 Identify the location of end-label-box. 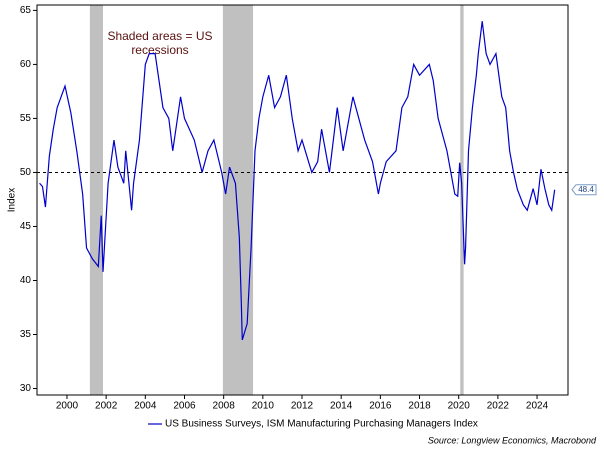
(584, 190).